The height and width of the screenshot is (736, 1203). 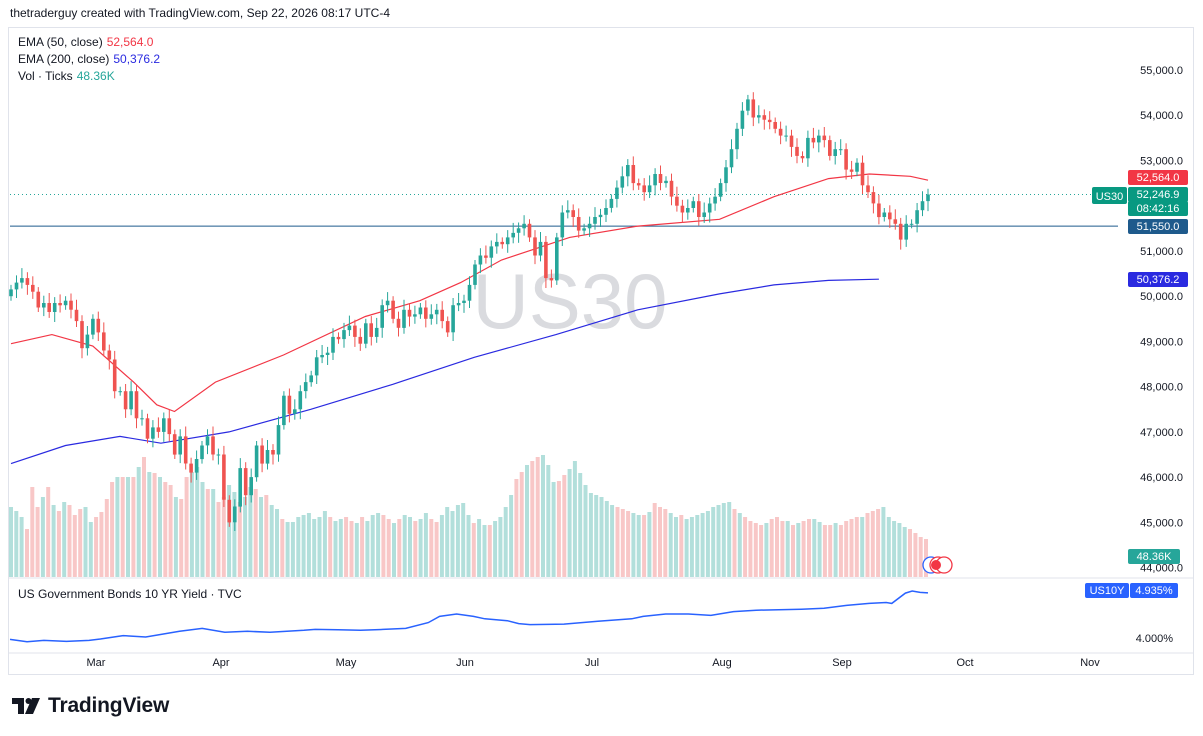 What do you see at coordinates (95, 76) in the screenshot?
I see `legend-volume-value: 48.36K` at bounding box center [95, 76].